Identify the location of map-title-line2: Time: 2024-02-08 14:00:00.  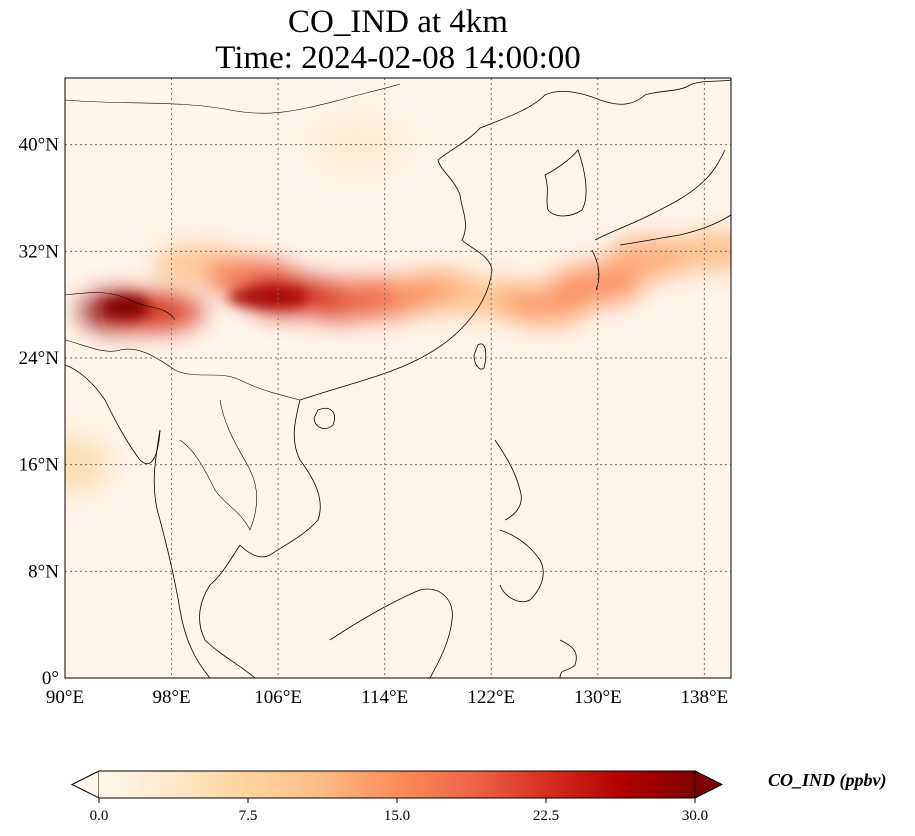
(398, 58).